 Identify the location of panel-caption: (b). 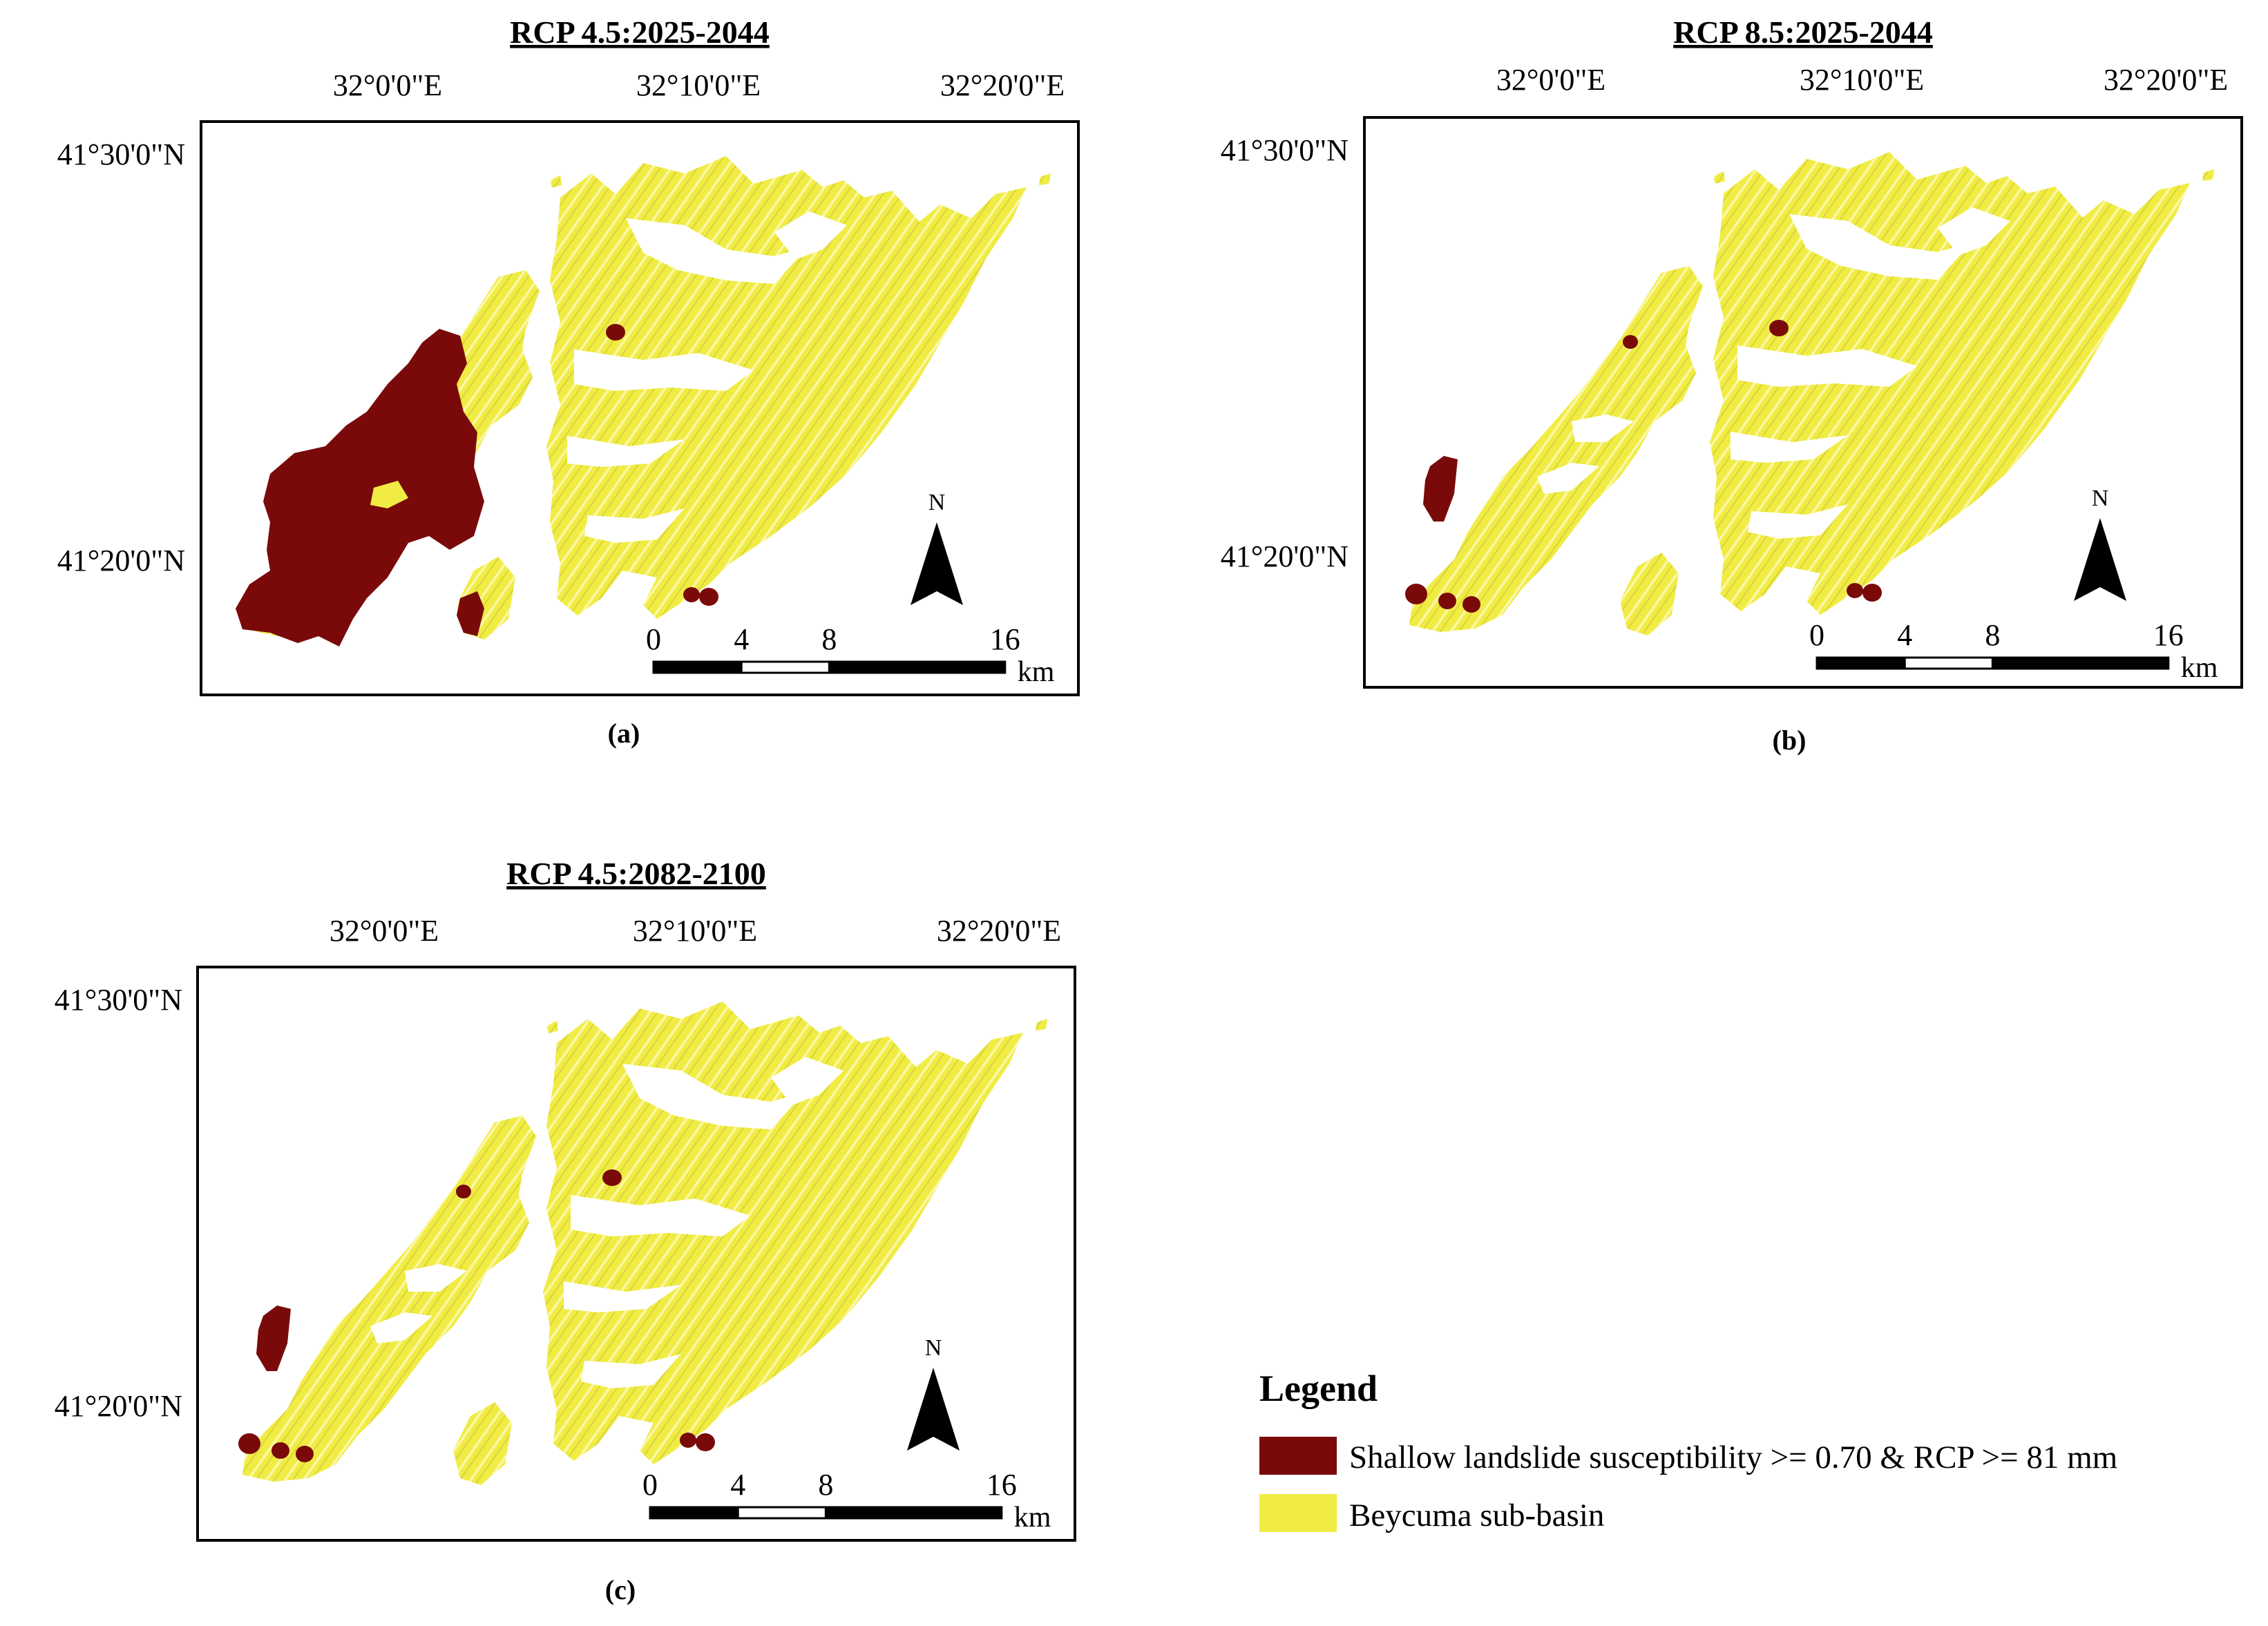
(1790, 740).